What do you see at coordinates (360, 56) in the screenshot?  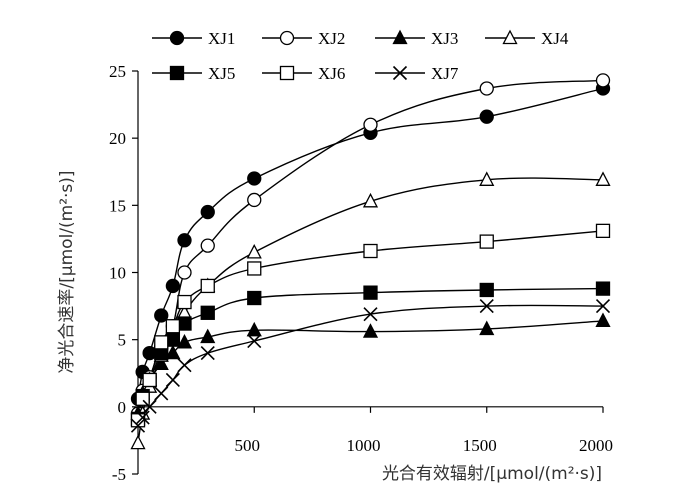 I see `chart-legend: XJ1 XJ2 XJ3 XJ4 XJ5 XJ6 XJ7` at bounding box center [360, 56].